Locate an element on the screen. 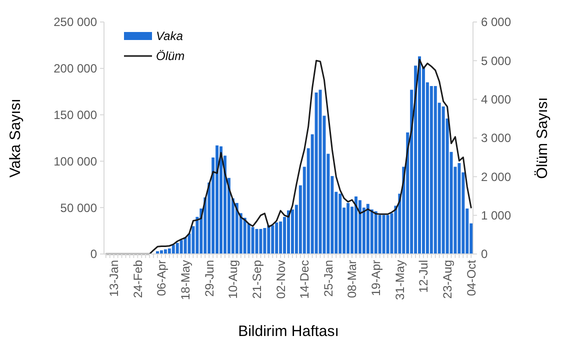 This screenshot has width=563, height=344. y-tick-label: 50 000 is located at coordinates (79, 207).